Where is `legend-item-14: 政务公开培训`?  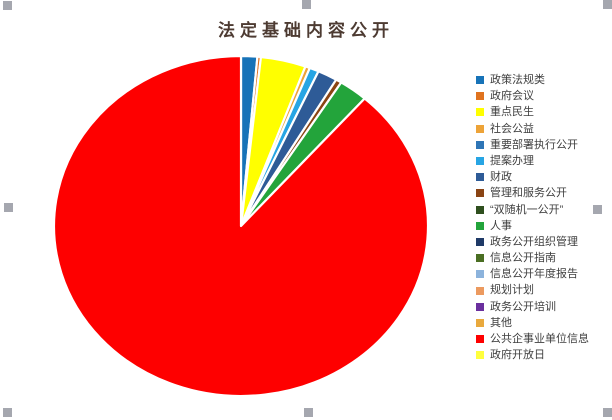
legend-item-14: 政务公开培训 is located at coordinates (543, 307).